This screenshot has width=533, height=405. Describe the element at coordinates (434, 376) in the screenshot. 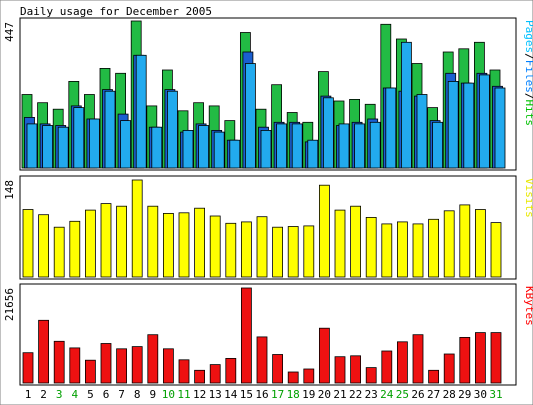

I see `kbytes-bar: KBytes 27: 2900` at that location.